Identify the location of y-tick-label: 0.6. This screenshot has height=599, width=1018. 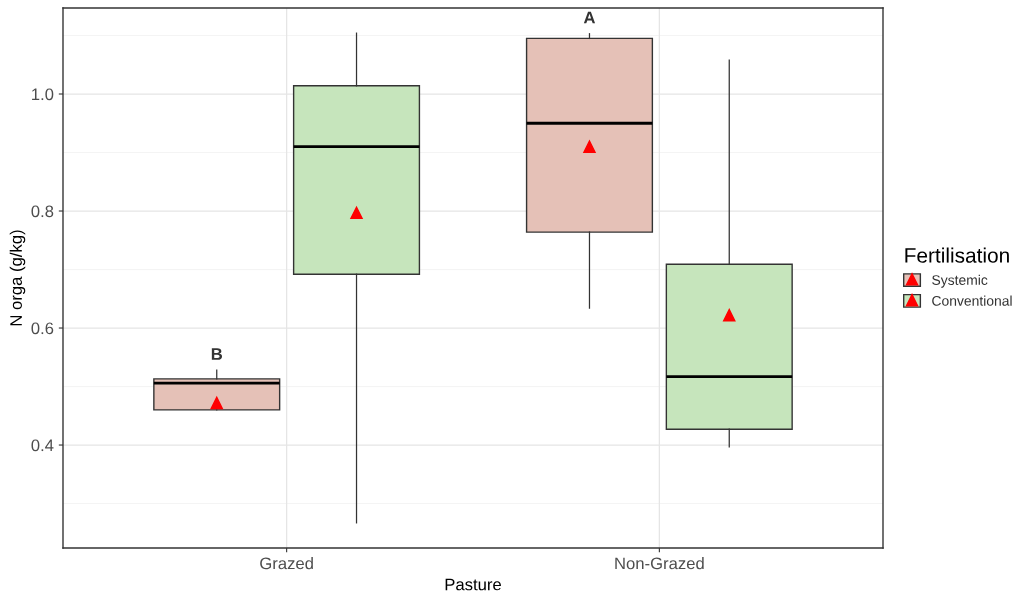
(42, 328).